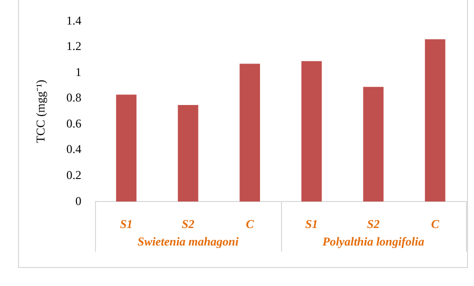  I want to click on y-tick-label: 0.6, so click(74, 123).